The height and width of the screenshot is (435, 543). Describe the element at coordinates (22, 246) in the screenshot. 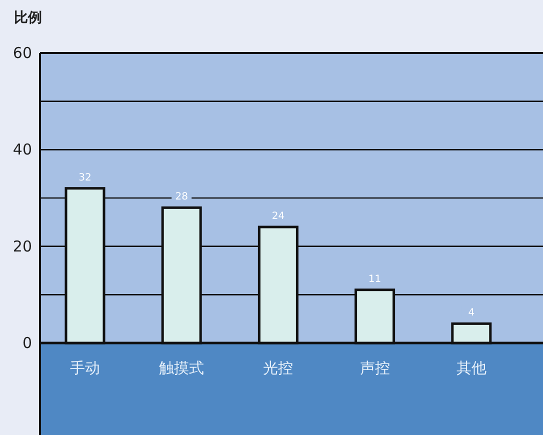

I see `y-tick-label: 20` at that location.